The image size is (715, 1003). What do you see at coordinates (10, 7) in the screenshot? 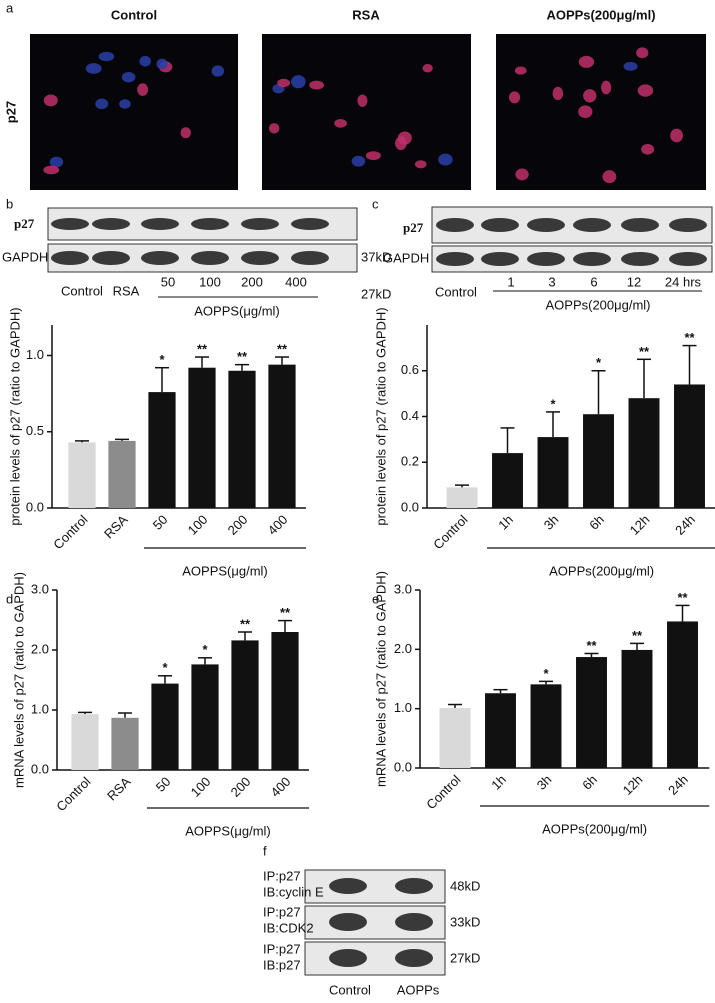
I see `panel-label: a` at bounding box center [10, 7].